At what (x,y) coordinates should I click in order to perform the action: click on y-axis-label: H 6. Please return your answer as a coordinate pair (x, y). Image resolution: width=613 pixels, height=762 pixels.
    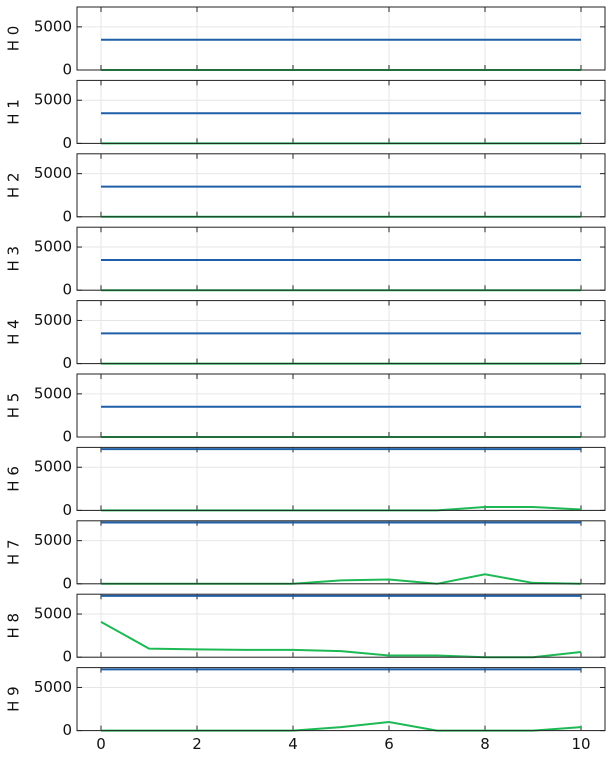
    Looking at the image, I should click on (14, 479).